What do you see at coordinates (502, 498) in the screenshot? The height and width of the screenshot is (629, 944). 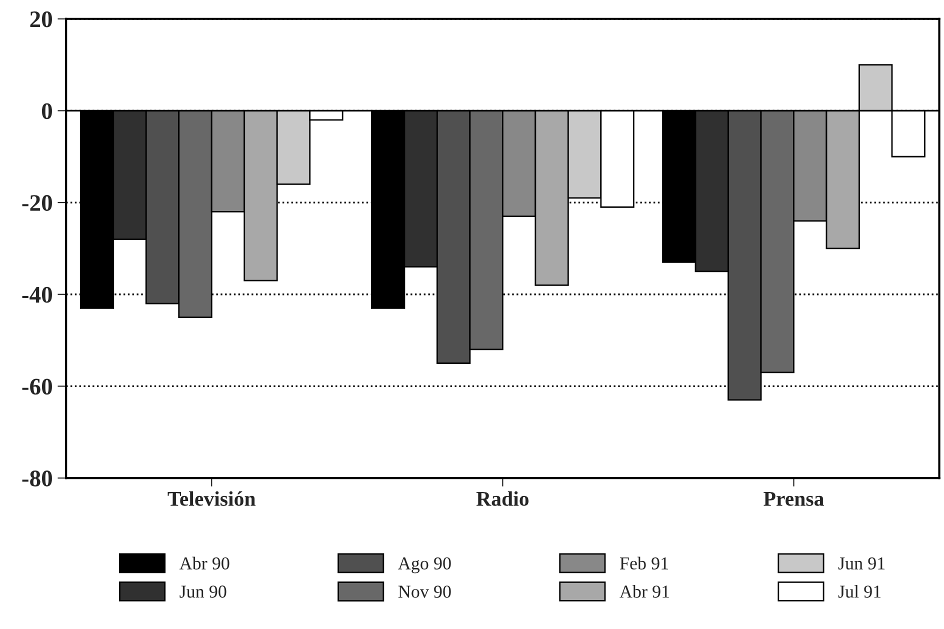 I see `x-tick-label: Radio` at bounding box center [502, 498].